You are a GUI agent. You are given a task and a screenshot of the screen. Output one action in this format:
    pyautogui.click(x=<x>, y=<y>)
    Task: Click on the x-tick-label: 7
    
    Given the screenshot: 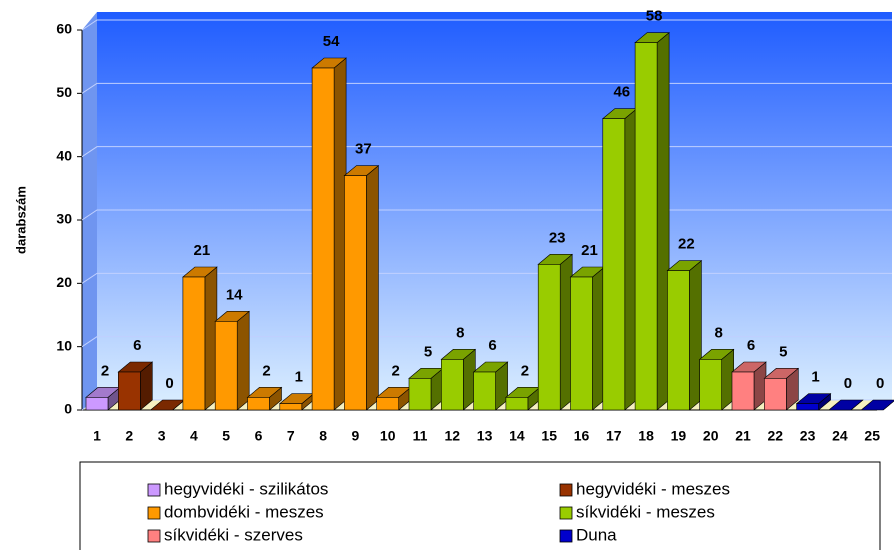 What is the action you would take?
    pyautogui.click(x=291, y=436)
    